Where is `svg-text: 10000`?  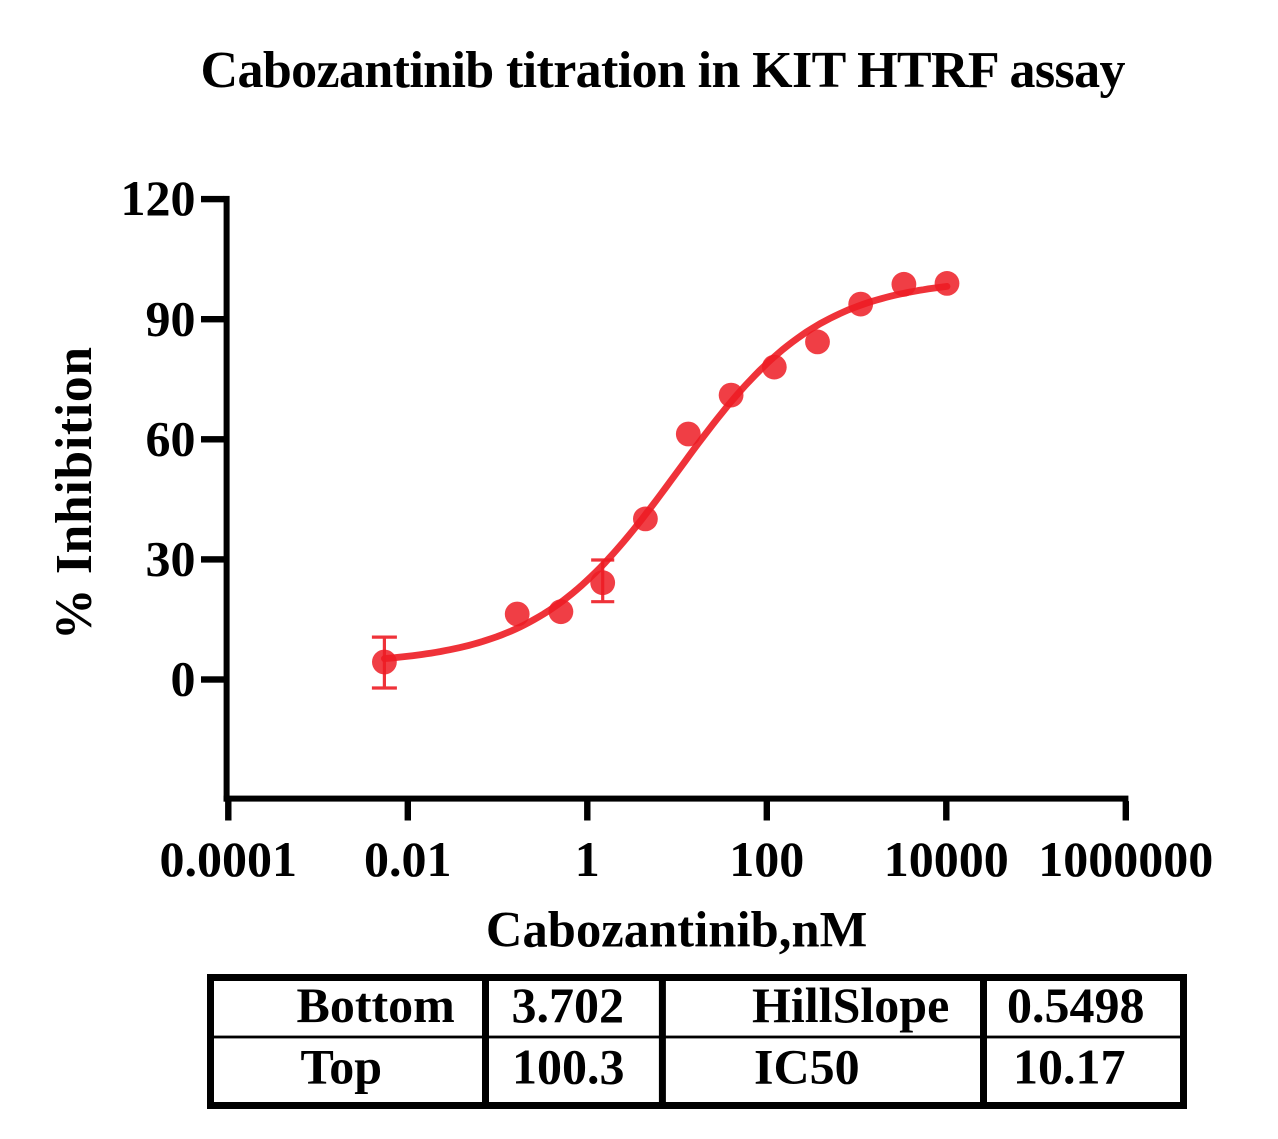
svg-text: 10000 is located at coordinates (946, 859).